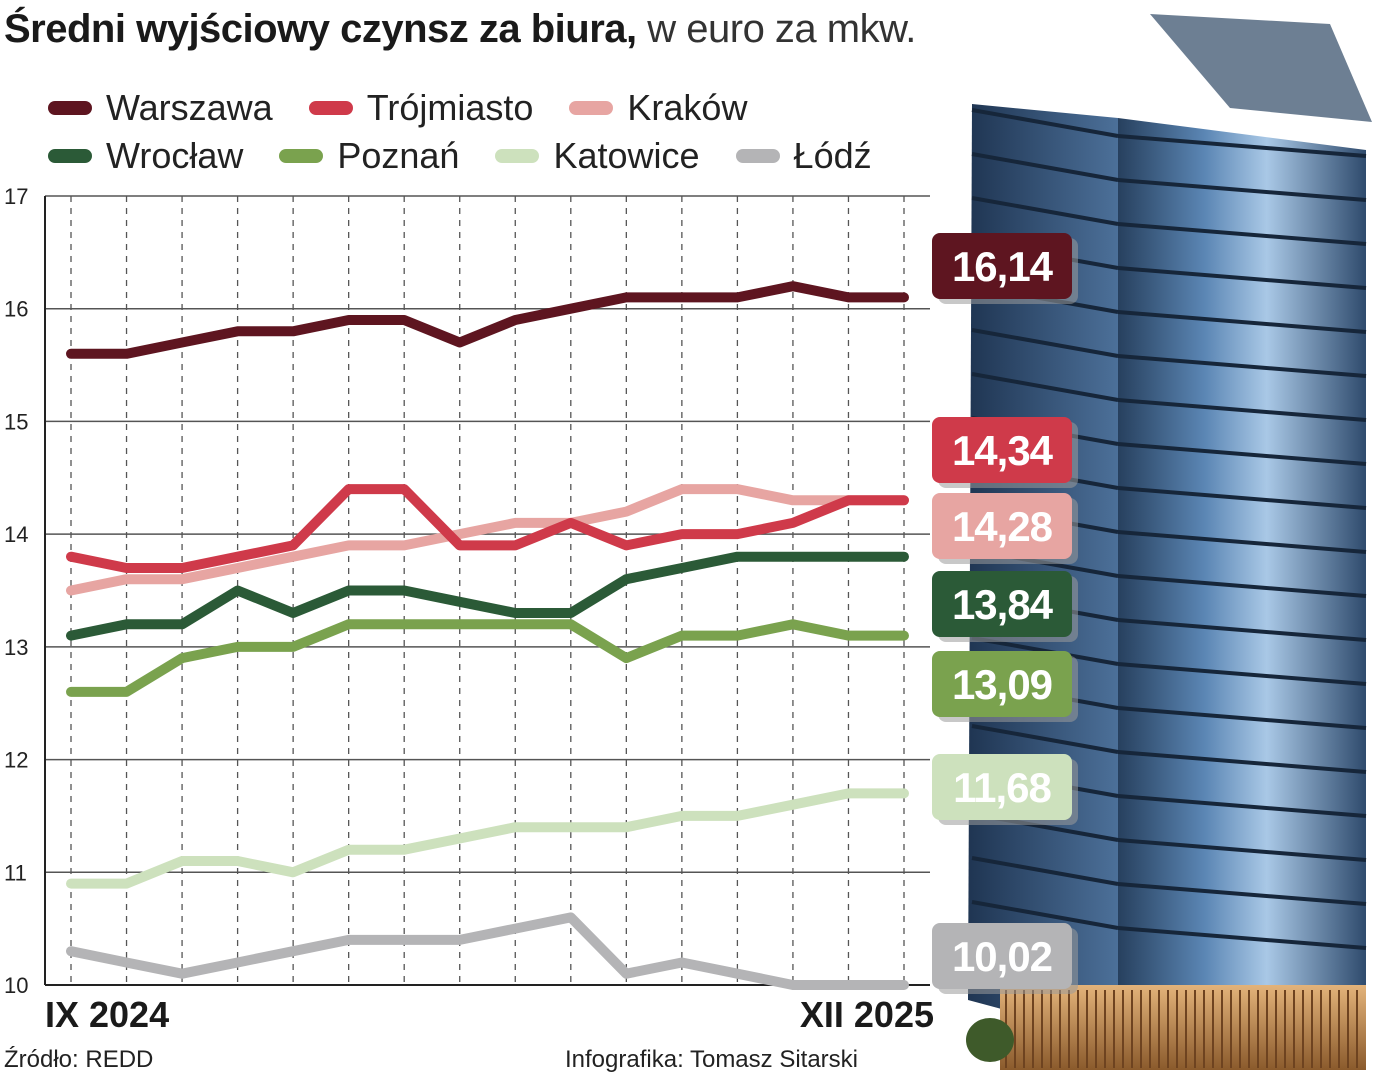 The height and width of the screenshot is (1080, 1377). I want to click on y-tick-label-16: 16, so click(16, 309).